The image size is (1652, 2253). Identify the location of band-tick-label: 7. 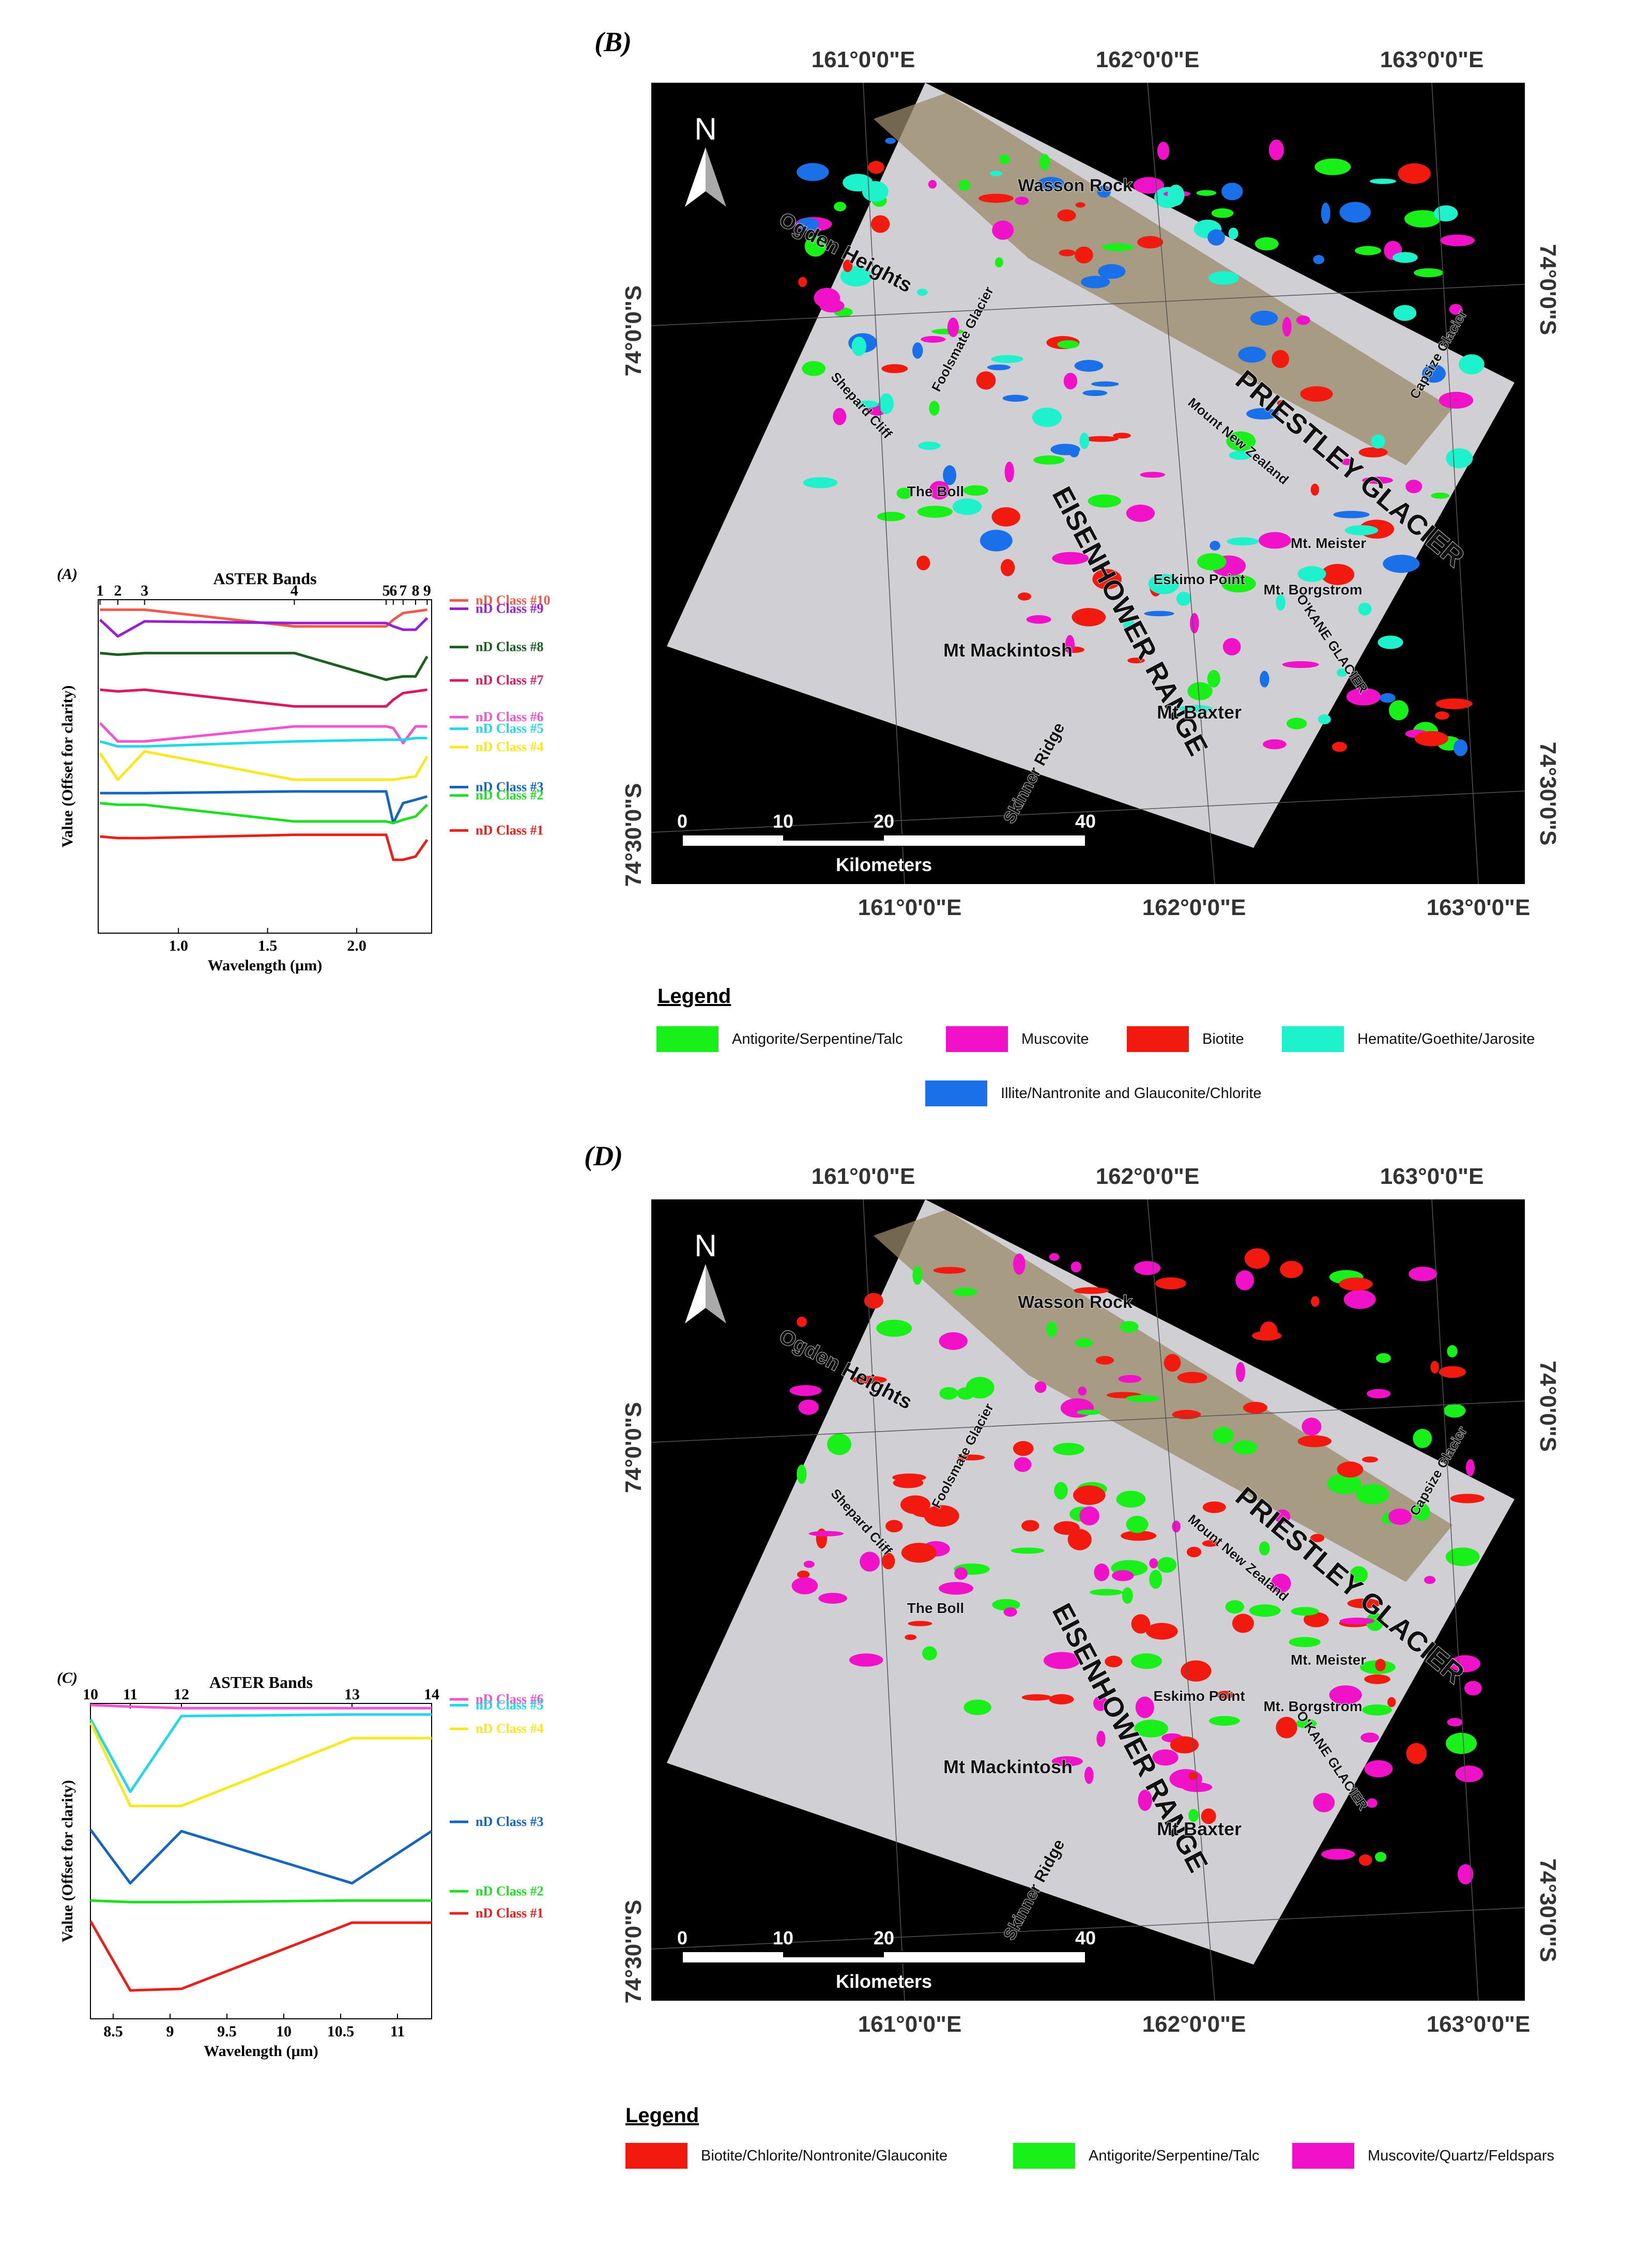
(403, 590).